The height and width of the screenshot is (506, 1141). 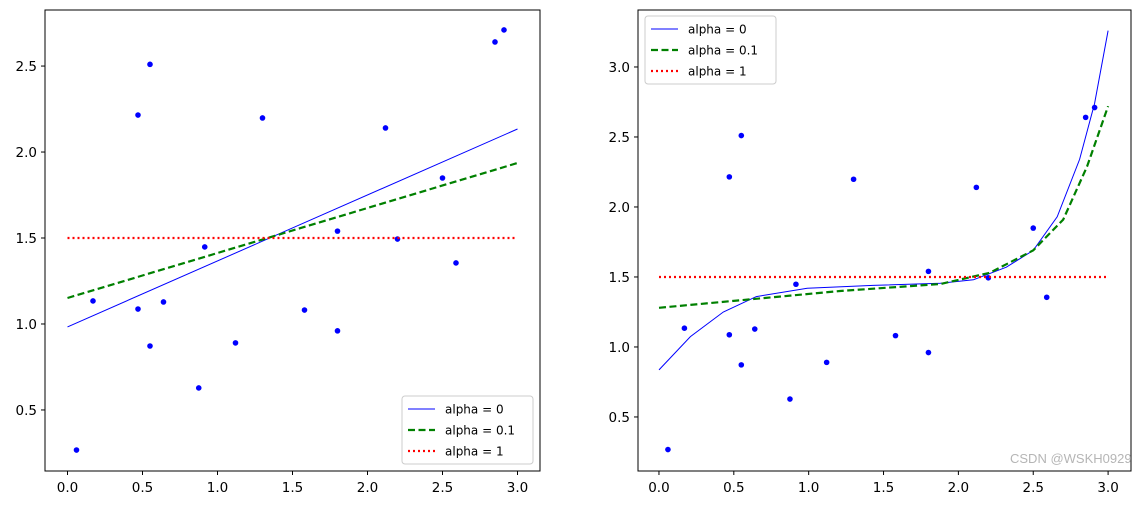 I want to click on series-line-dashed, so click(x=292, y=230).